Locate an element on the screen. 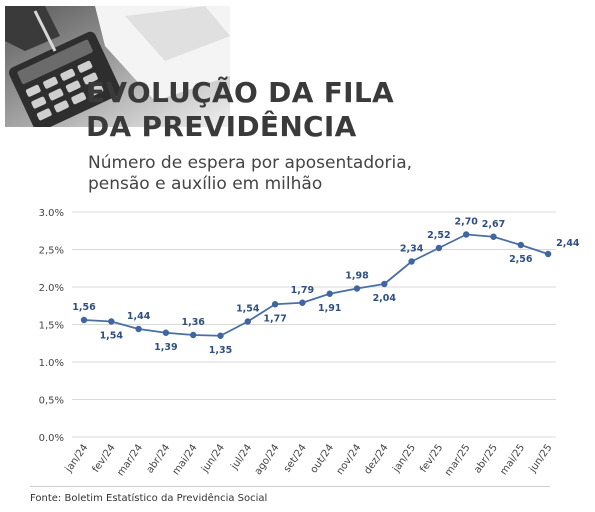  calculator-photo-illustration is located at coordinates (117, 66).